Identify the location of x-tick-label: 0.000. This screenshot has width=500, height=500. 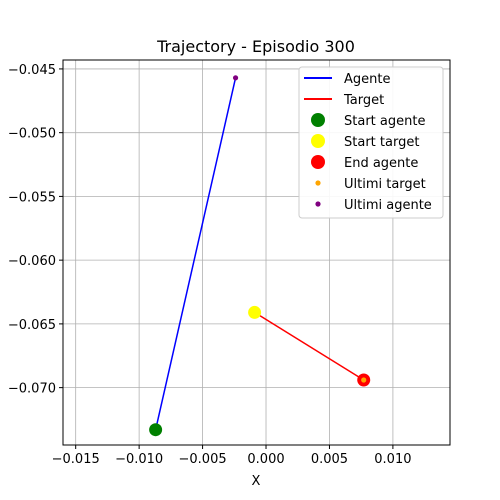
(265, 459).